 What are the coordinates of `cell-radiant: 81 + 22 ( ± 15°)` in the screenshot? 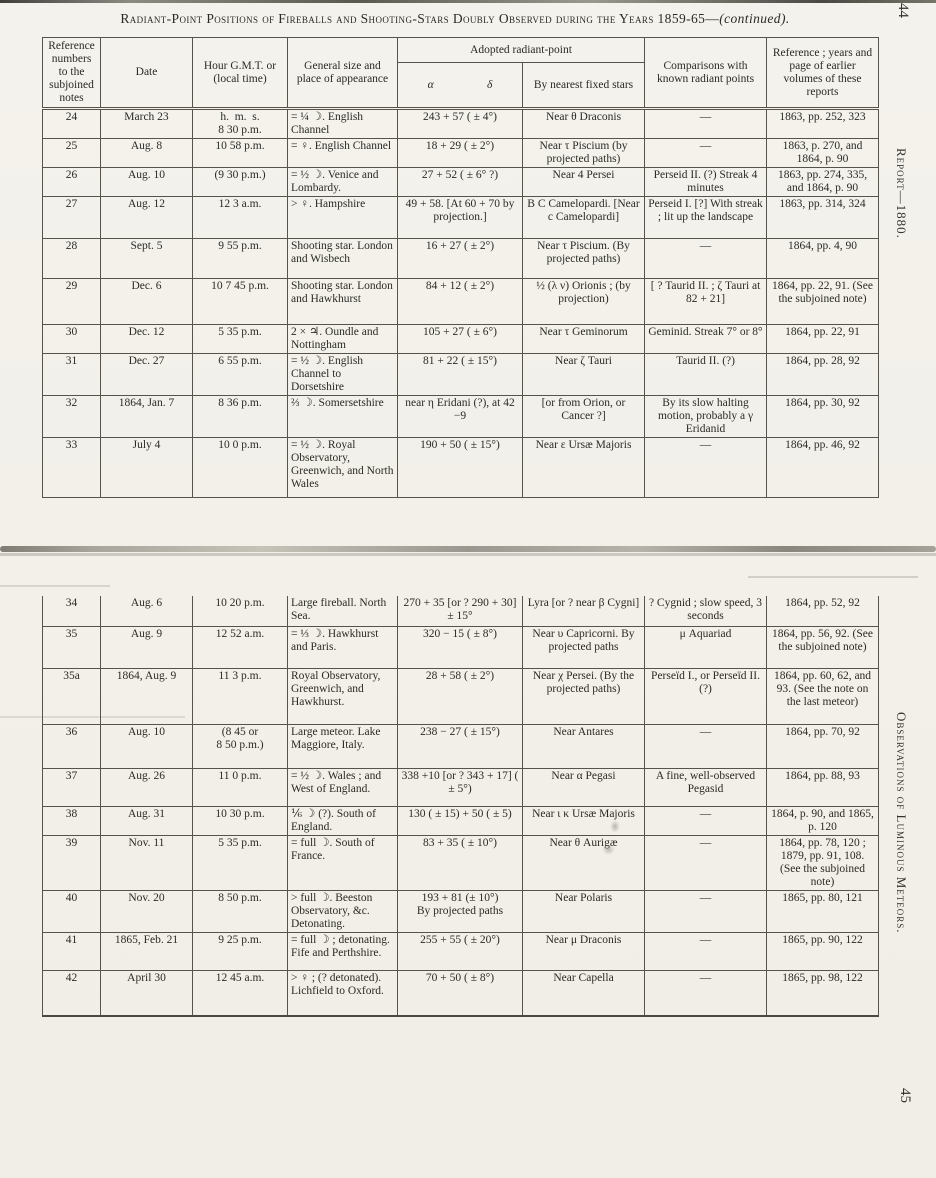 It's located at (460, 374).